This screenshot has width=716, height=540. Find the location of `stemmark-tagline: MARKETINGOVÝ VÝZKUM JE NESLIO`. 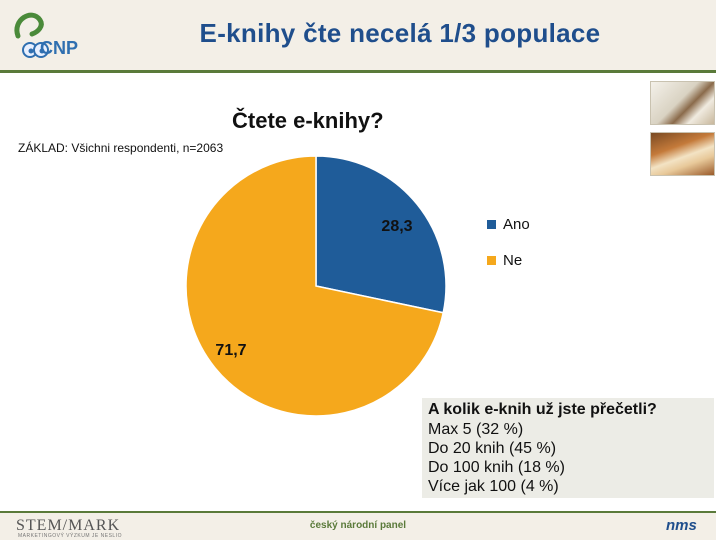

stemmark-tagline: MARKETINGOVÝ VÝZKUM JE NESLIO is located at coordinates (70, 536).